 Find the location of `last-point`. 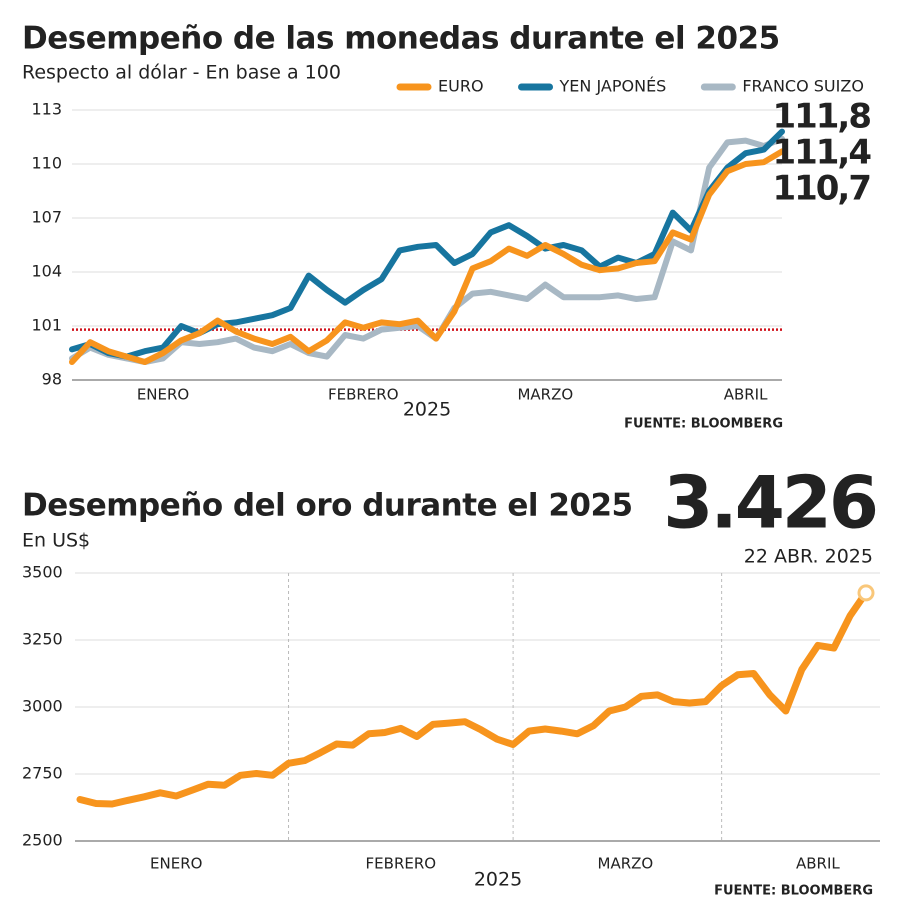

last-point is located at coordinates (866, 593).